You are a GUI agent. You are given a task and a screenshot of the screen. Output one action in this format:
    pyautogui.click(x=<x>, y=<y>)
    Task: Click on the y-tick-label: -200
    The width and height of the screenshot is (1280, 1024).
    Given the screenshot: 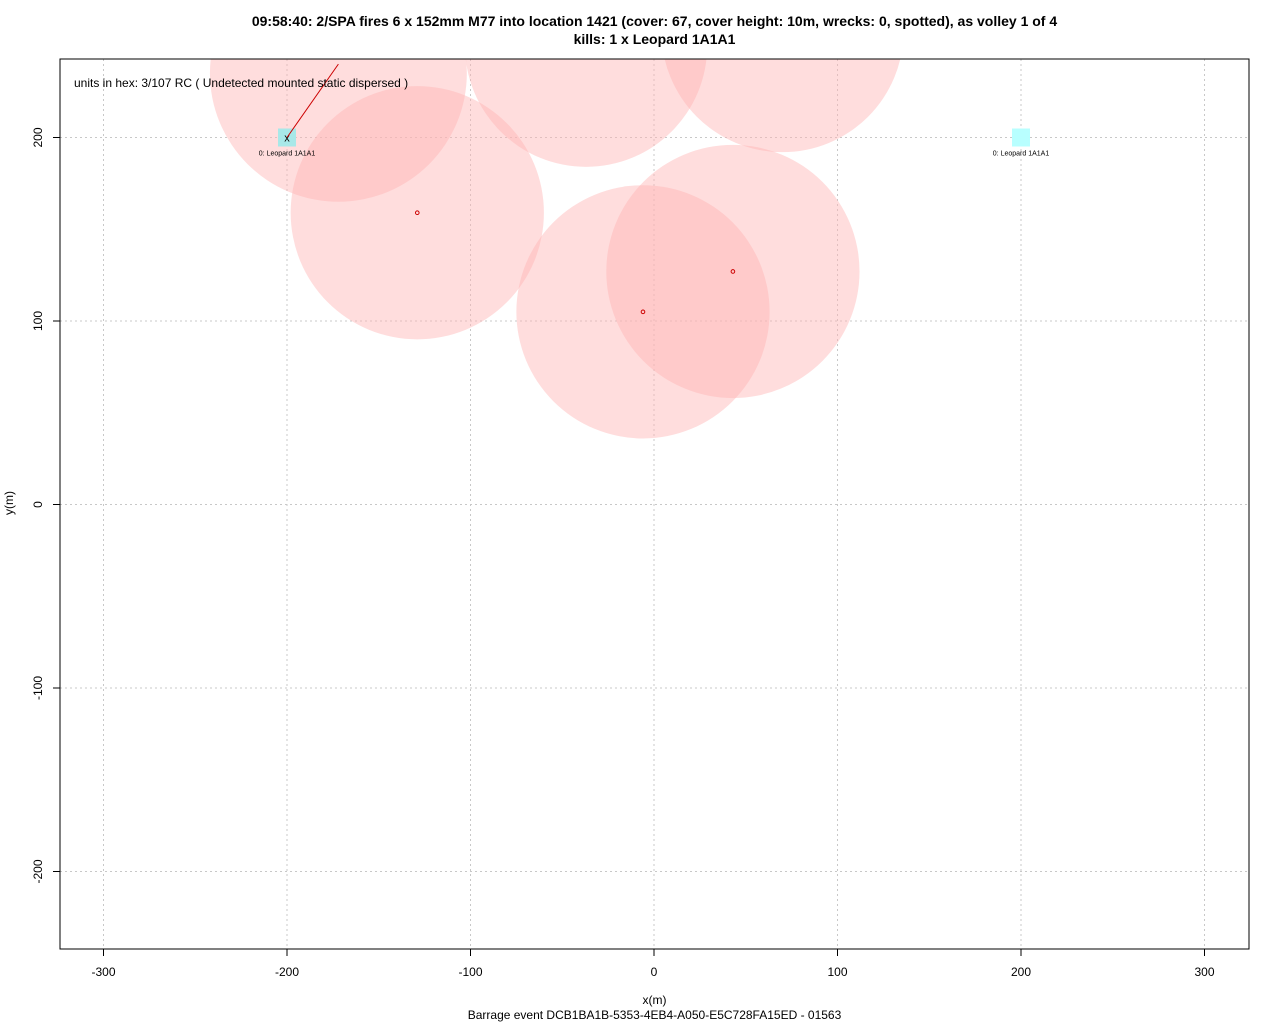 What is the action you would take?
    pyautogui.click(x=38, y=871)
    